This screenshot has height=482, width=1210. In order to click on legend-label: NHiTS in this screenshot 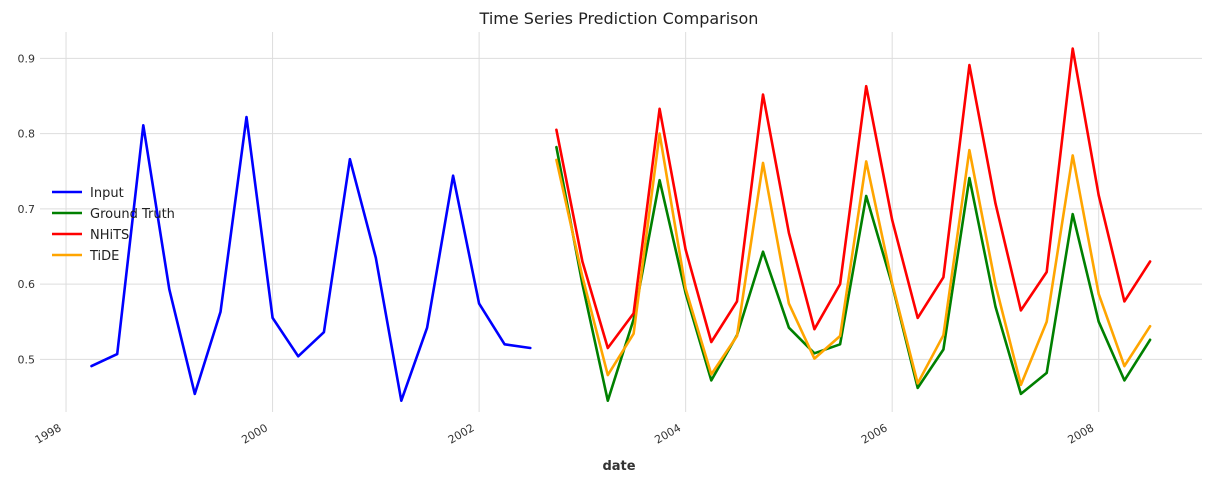, I will do `click(109, 235)`.